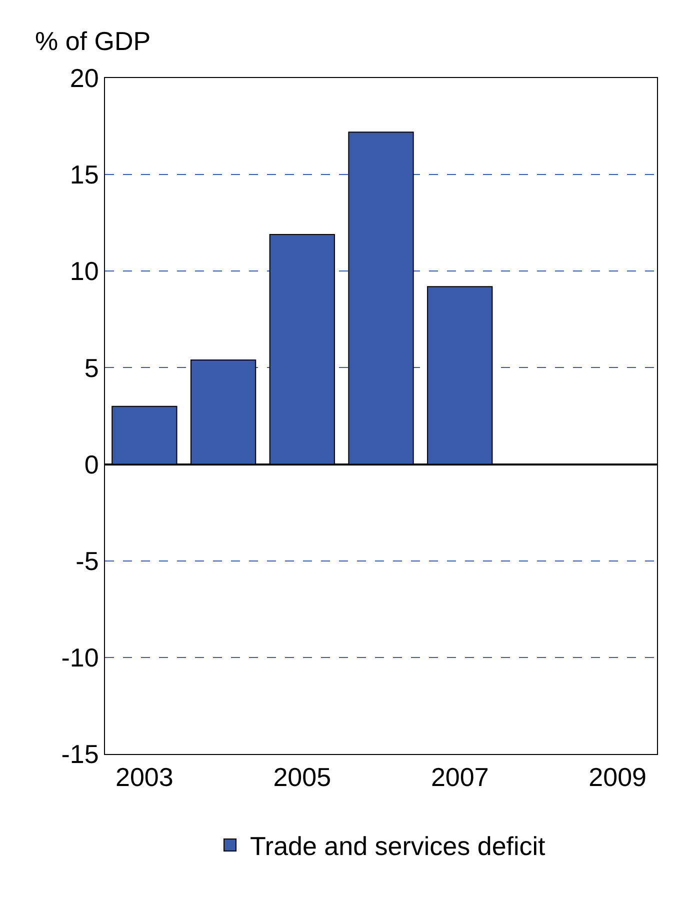 The height and width of the screenshot is (904, 677). What do you see at coordinates (84, 271) in the screenshot?
I see `y-tick-label: 10` at bounding box center [84, 271].